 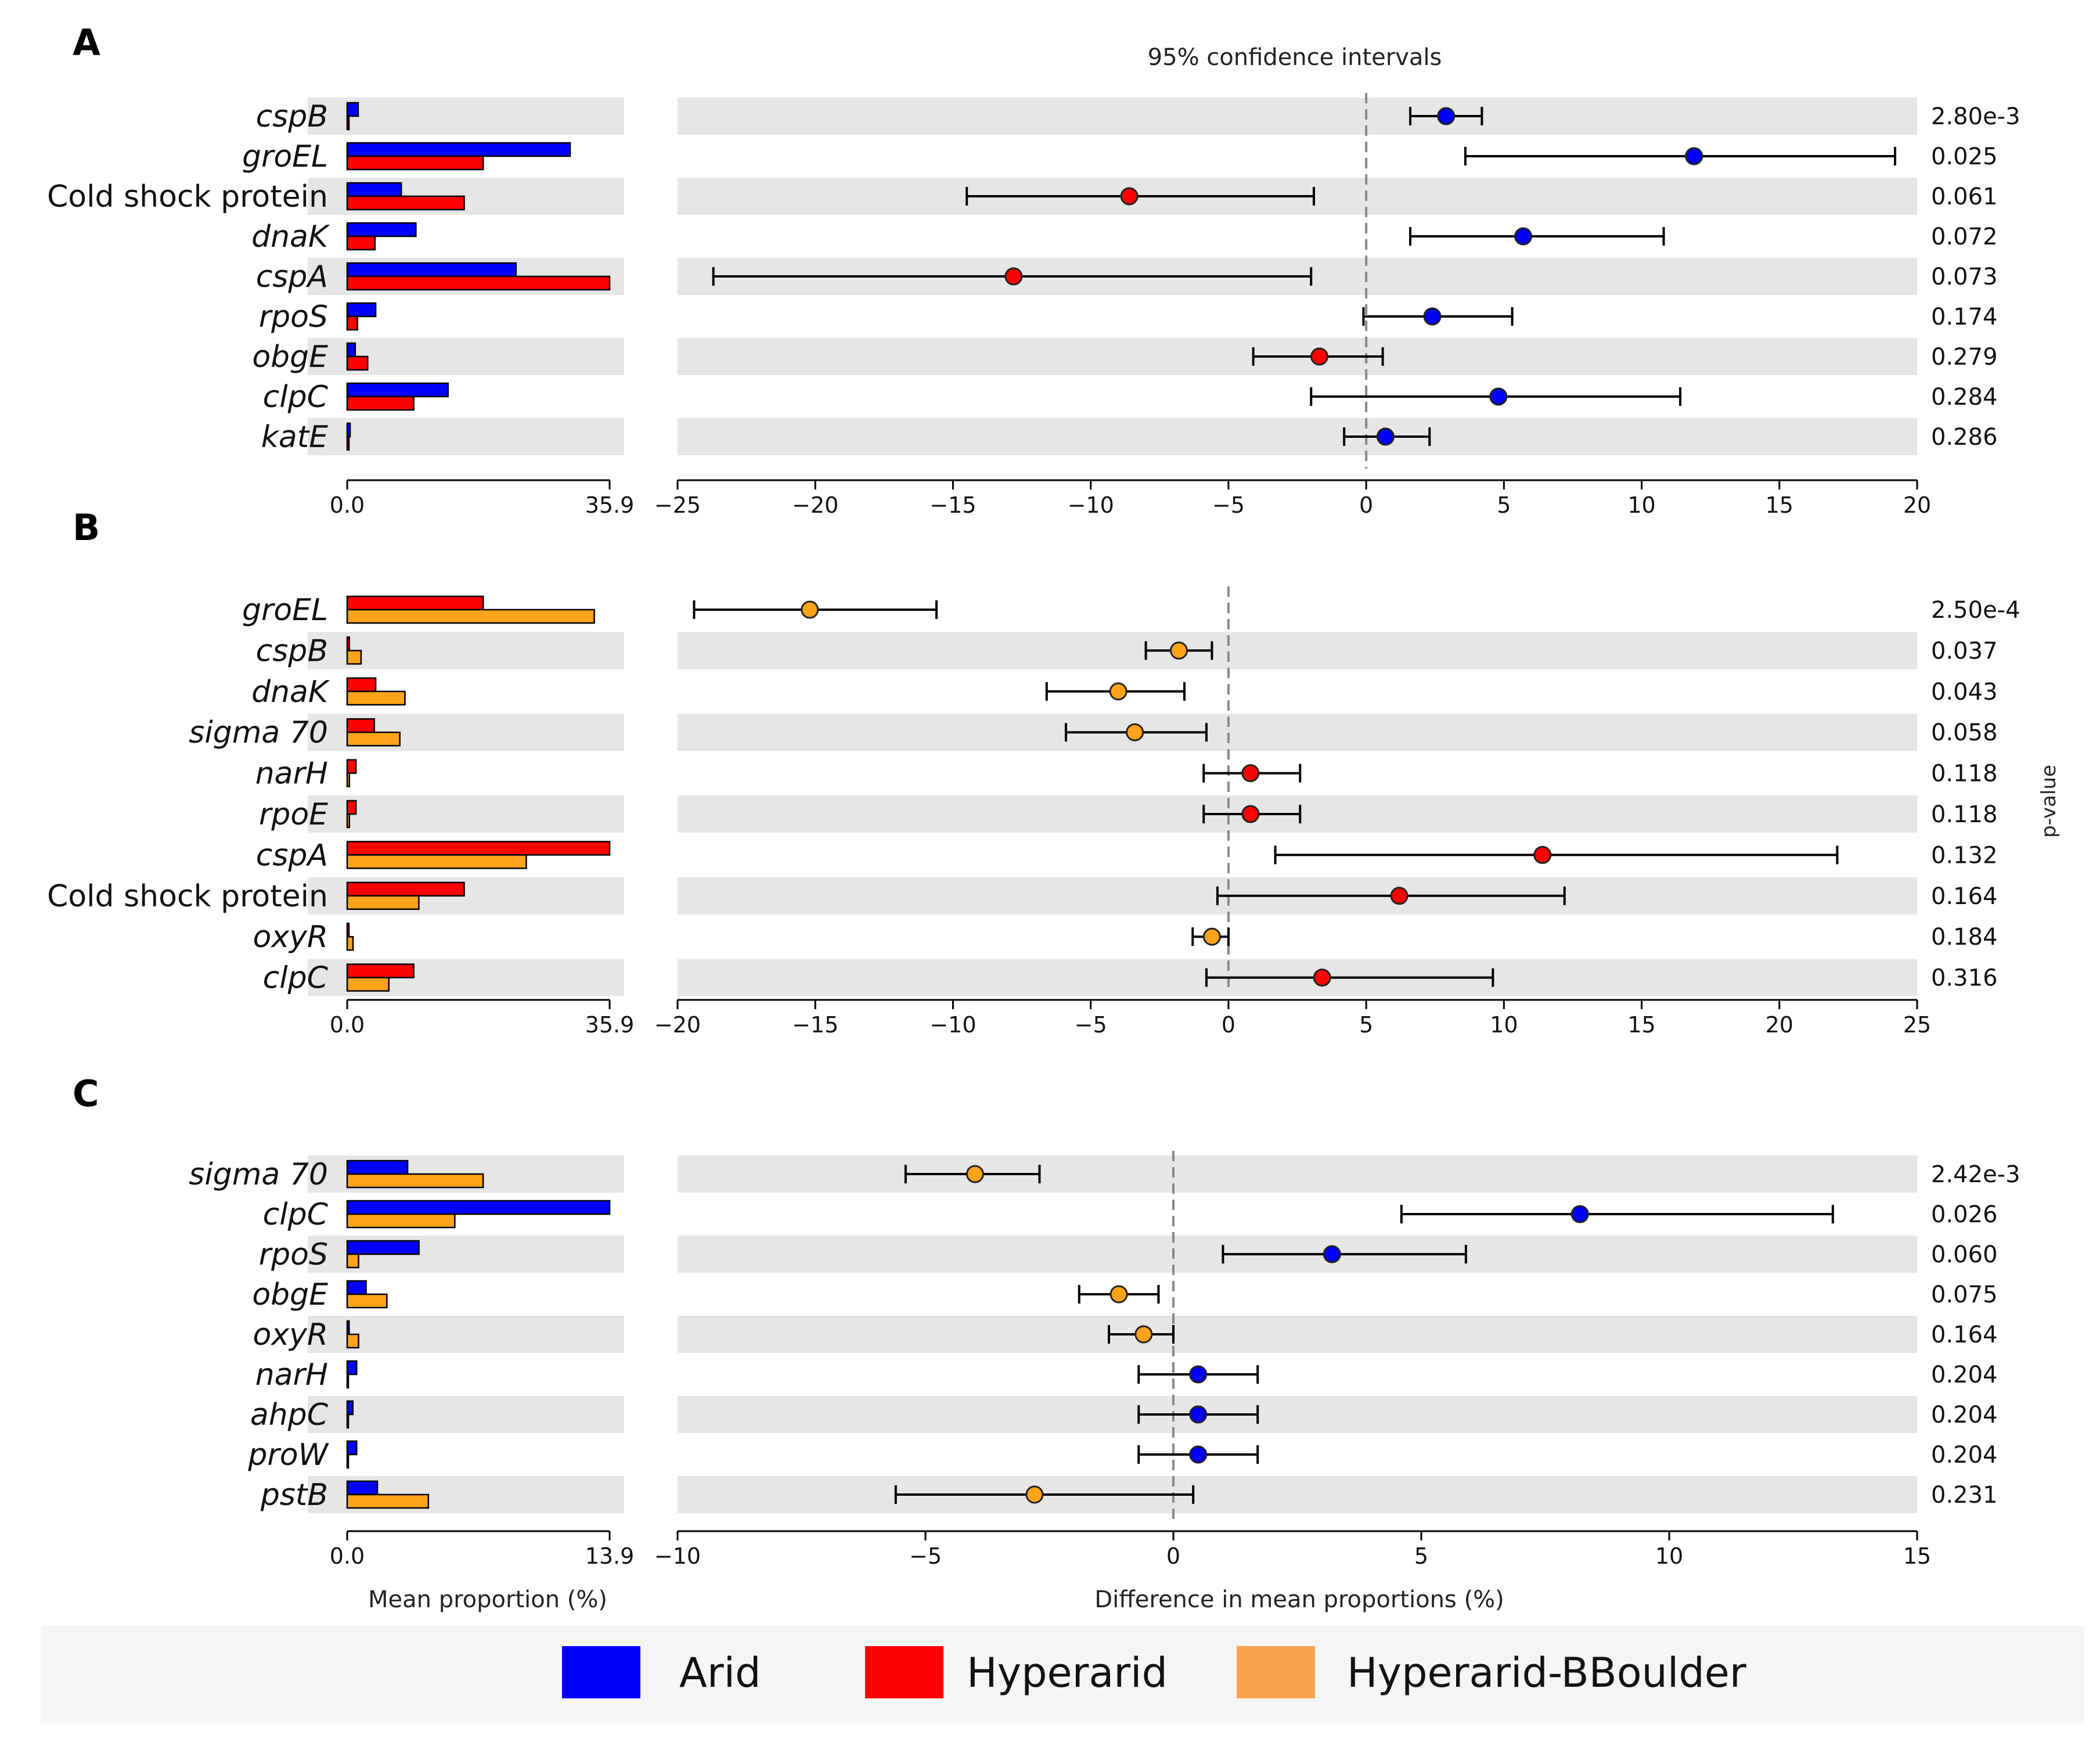 I want to click on legend: Arid Hyperarid Hyperarid-BBoulder, so click(x=1063, y=1676).